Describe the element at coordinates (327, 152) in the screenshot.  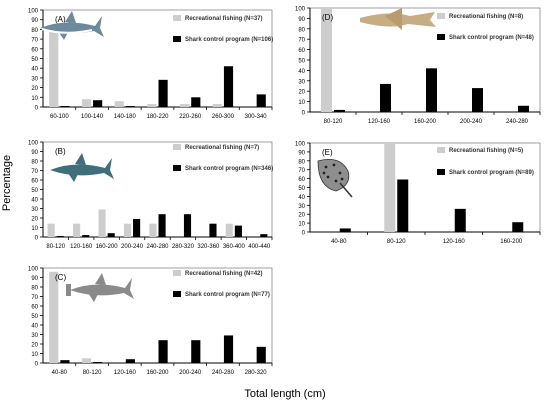
I see `panel-label: (E)` at that location.